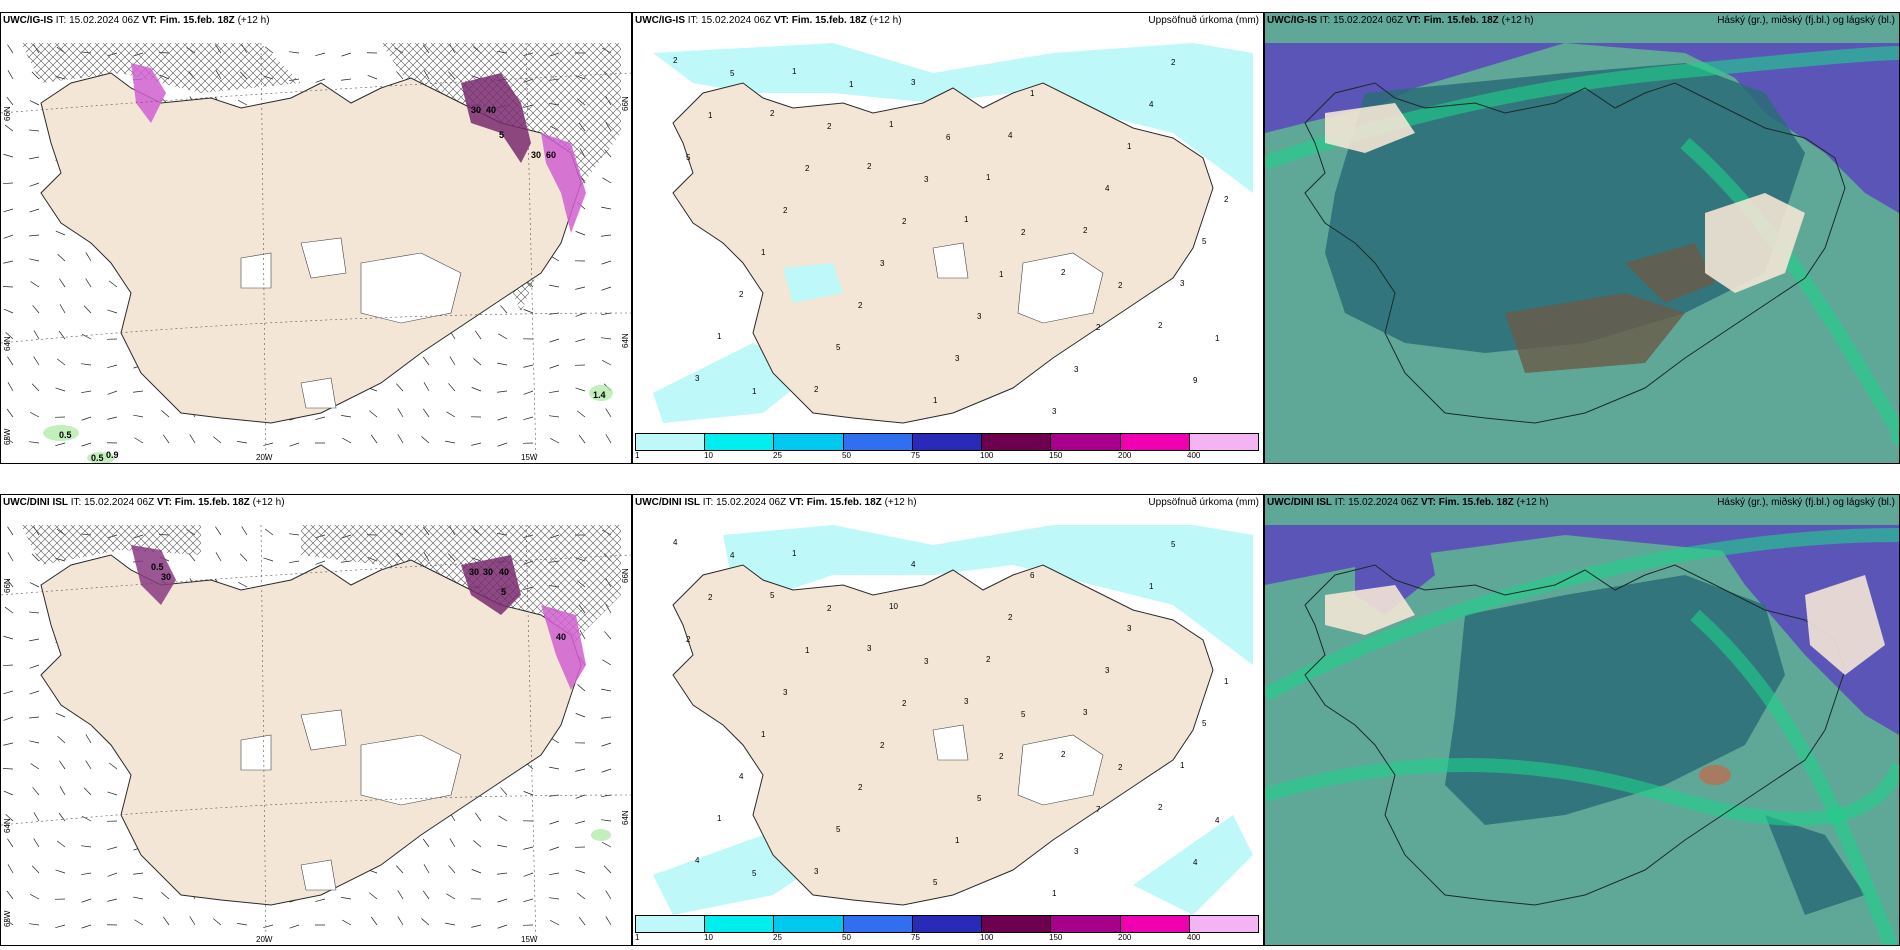  What do you see at coordinates (625, 340) in the screenshot?
I see `lat-label: 64N` at bounding box center [625, 340].